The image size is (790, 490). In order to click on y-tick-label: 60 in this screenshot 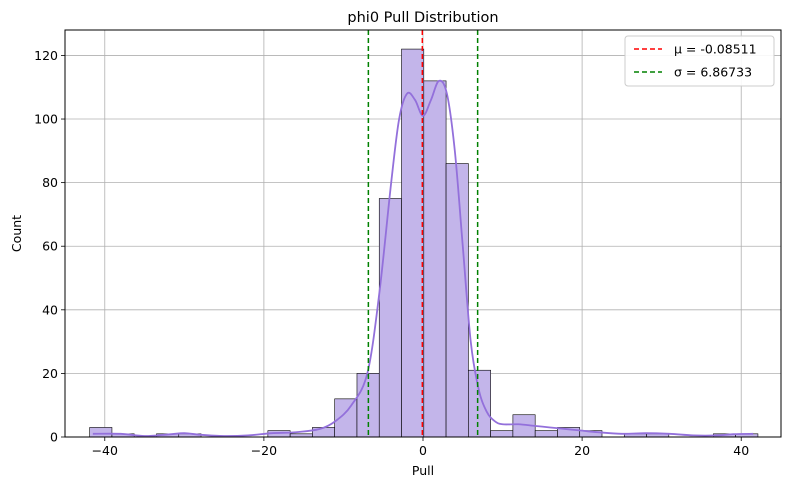, I will do `click(50, 246)`.